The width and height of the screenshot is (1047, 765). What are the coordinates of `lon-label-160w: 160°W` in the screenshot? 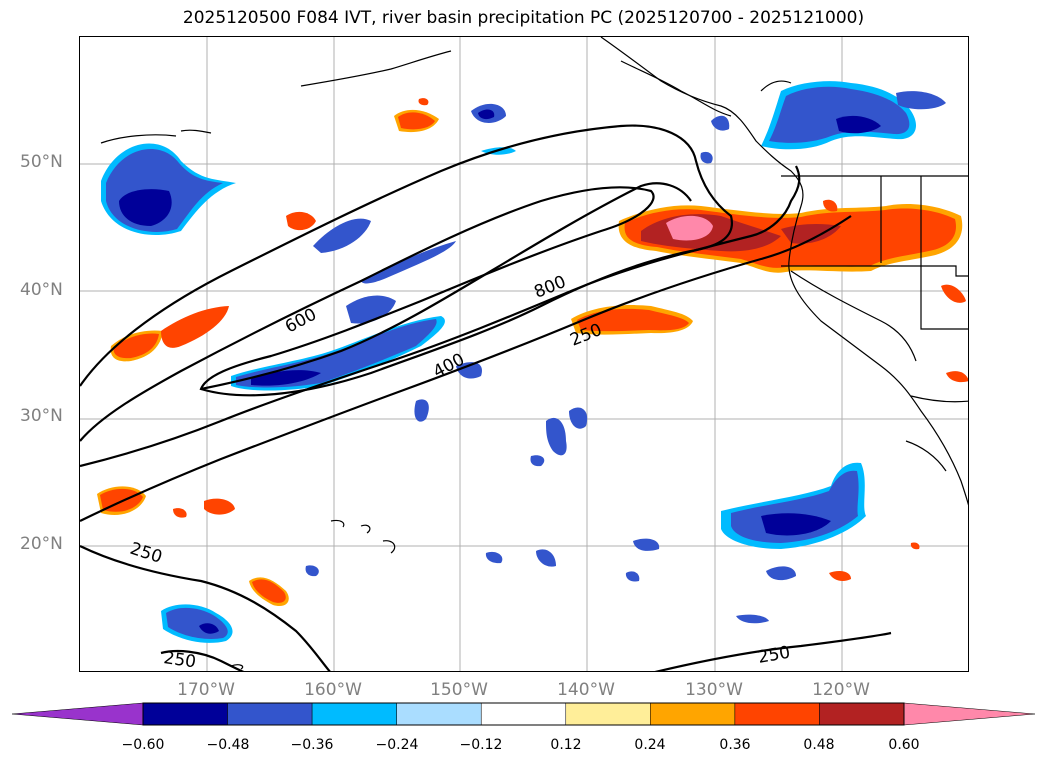 It's located at (333, 690).